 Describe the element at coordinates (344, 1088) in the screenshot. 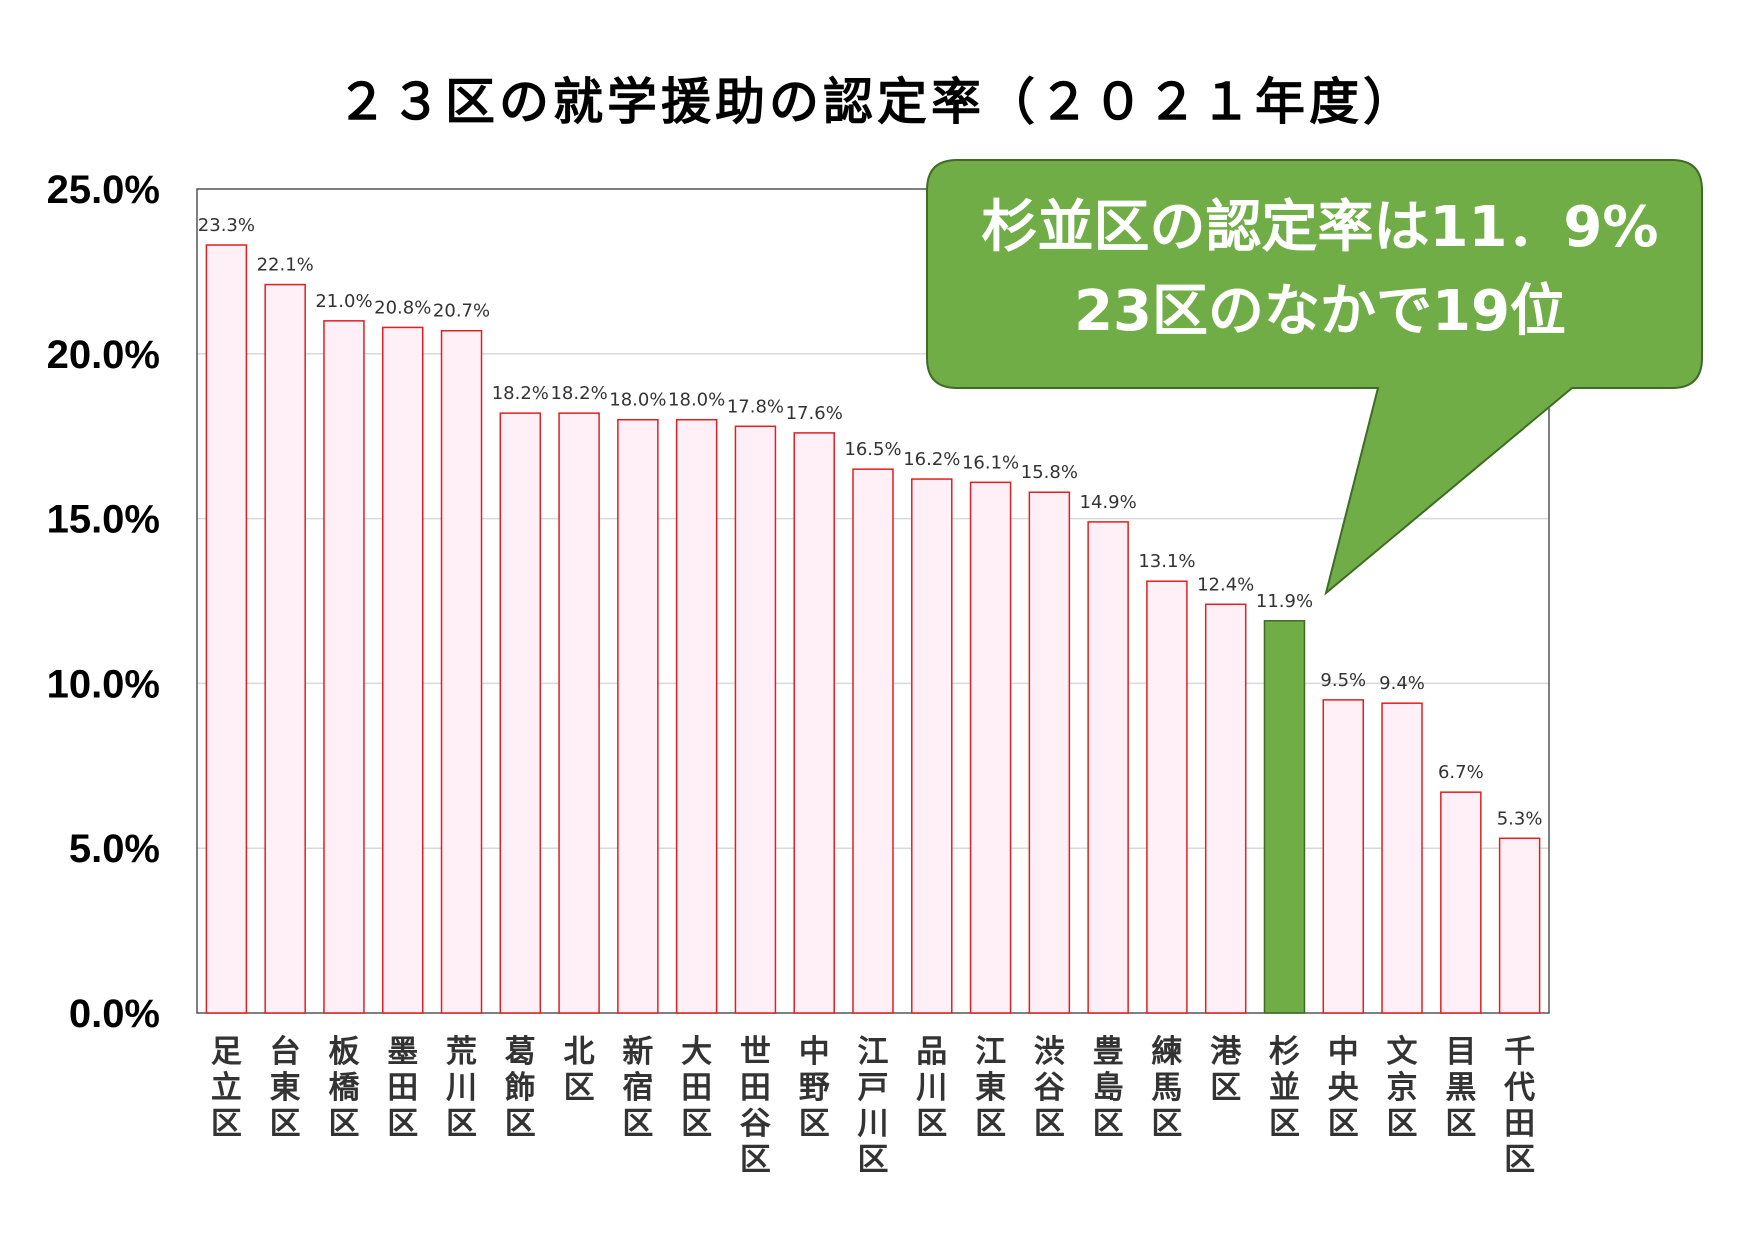

I see `x-tick-label: 板橋区` at that location.